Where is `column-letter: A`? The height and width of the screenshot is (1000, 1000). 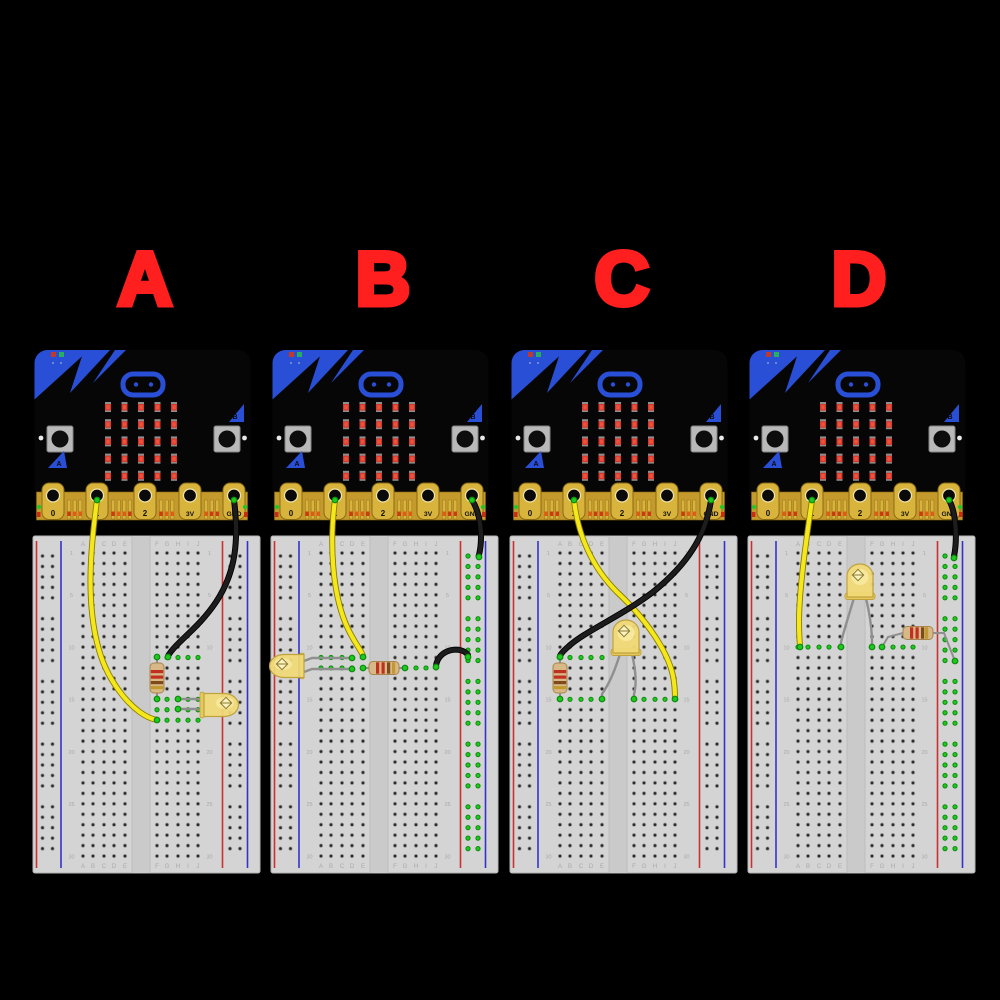 column-letter: A is located at coordinates (560, 545).